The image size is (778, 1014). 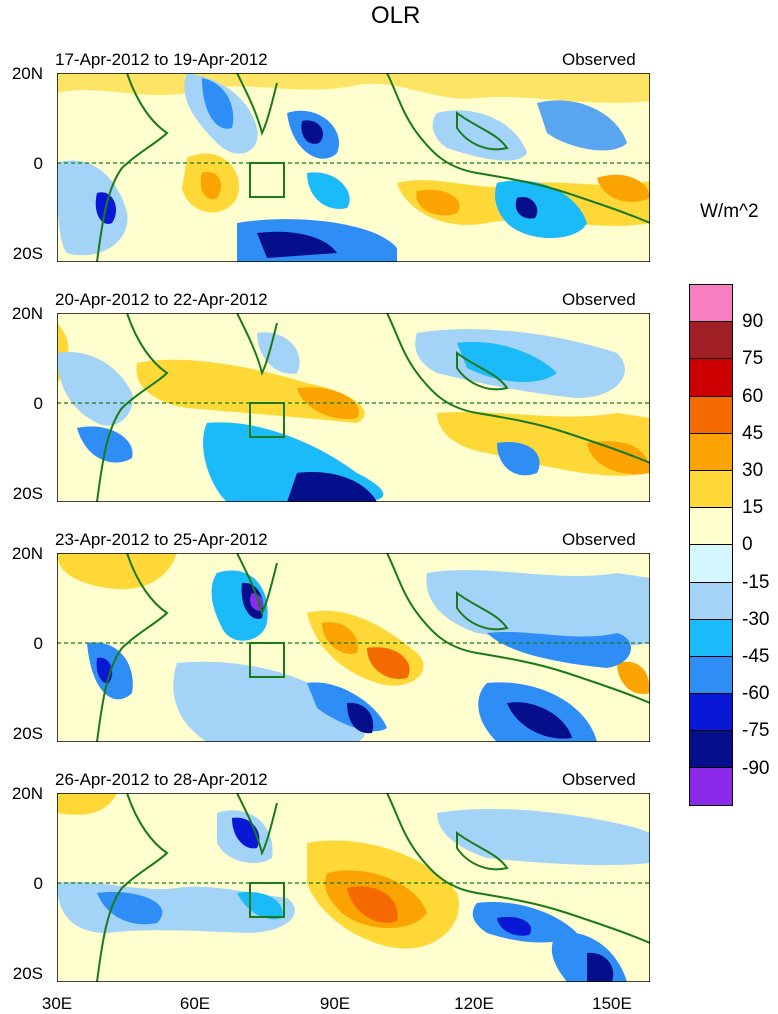 What do you see at coordinates (57, 1003) in the screenshot?
I see `lon-tick-30e: 30E` at bounding box center [57, 1003].